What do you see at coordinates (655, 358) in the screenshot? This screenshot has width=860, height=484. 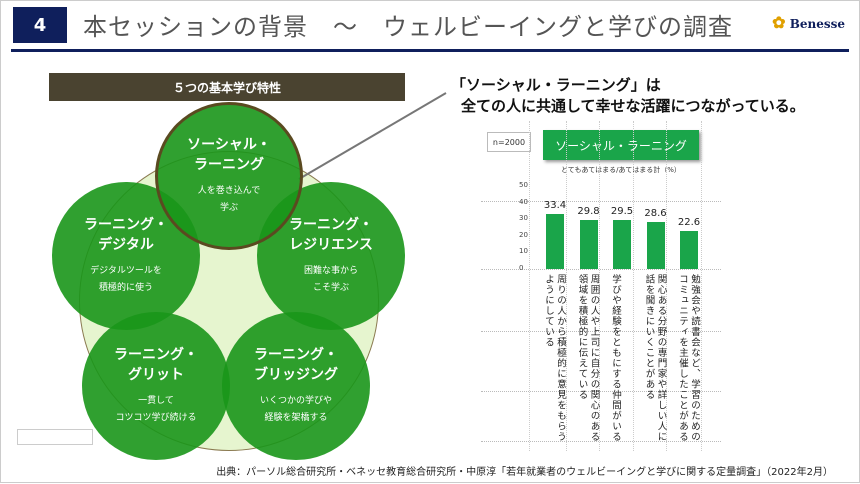 I see `category-label: 関心ある分野の専門家や詳しい人に話を聞きにいくことがある` at bounding box center [655, 358].